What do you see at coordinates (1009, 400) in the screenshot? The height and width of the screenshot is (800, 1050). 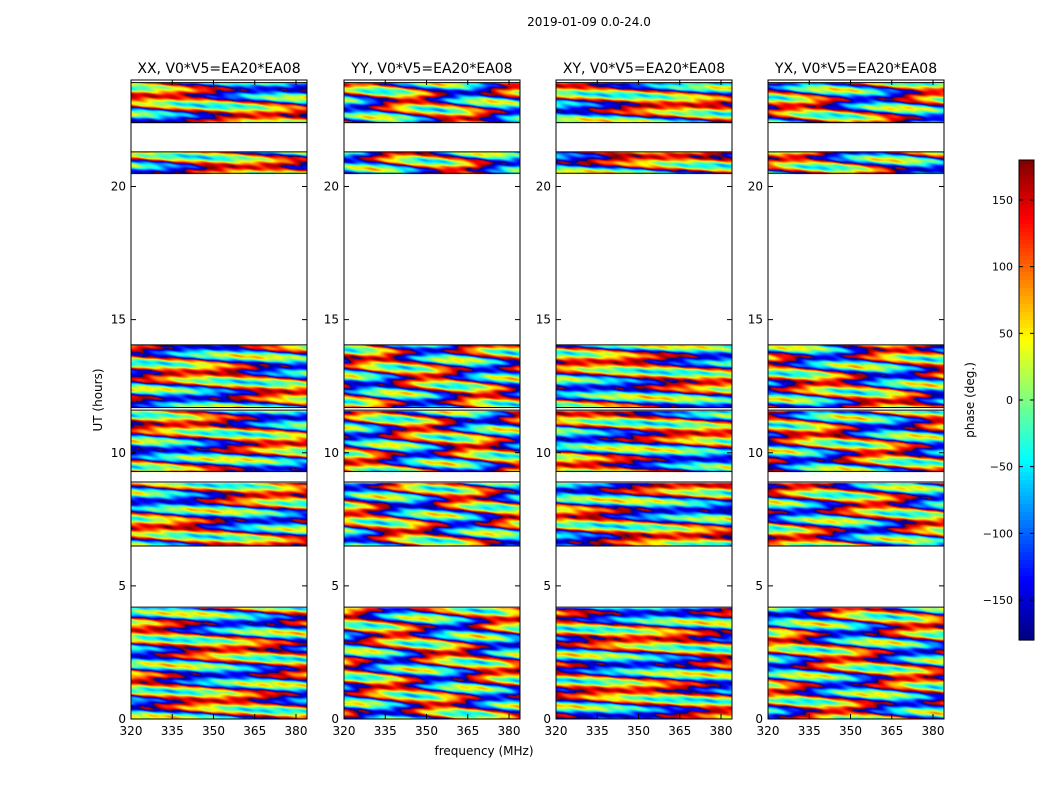 I see `colorbar-tick-label: 0` at bounding box center [1009, 400].